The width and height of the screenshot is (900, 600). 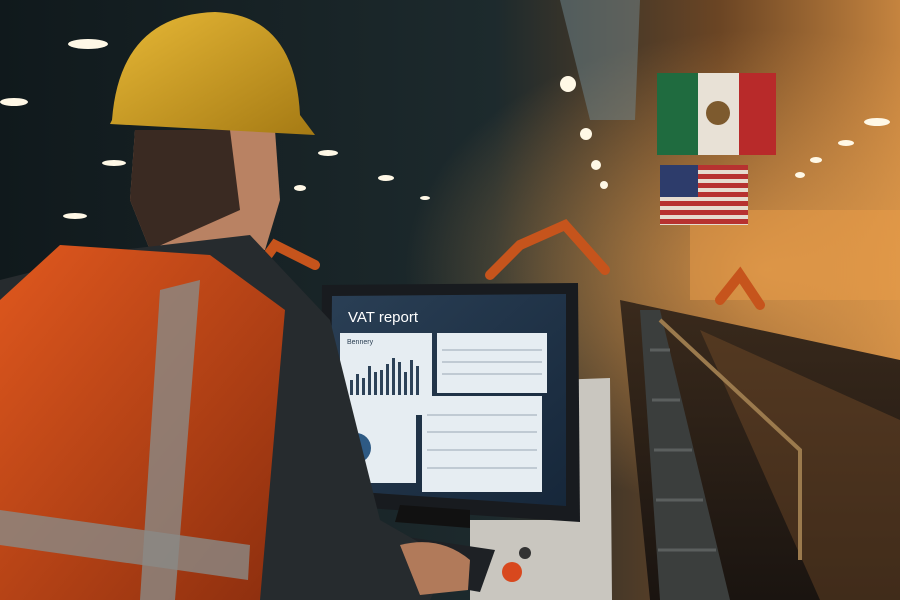 What do you see at coordinates (435, 568) in the screenshot?
I see `hand` at bounding box center [435, 568].